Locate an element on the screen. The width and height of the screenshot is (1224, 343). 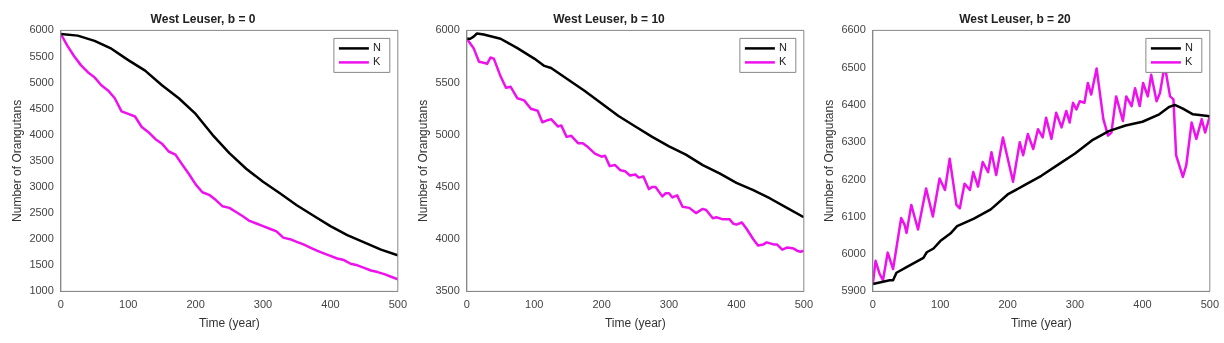
y-tick-label: 6400 is located at coordinates (853, 104).